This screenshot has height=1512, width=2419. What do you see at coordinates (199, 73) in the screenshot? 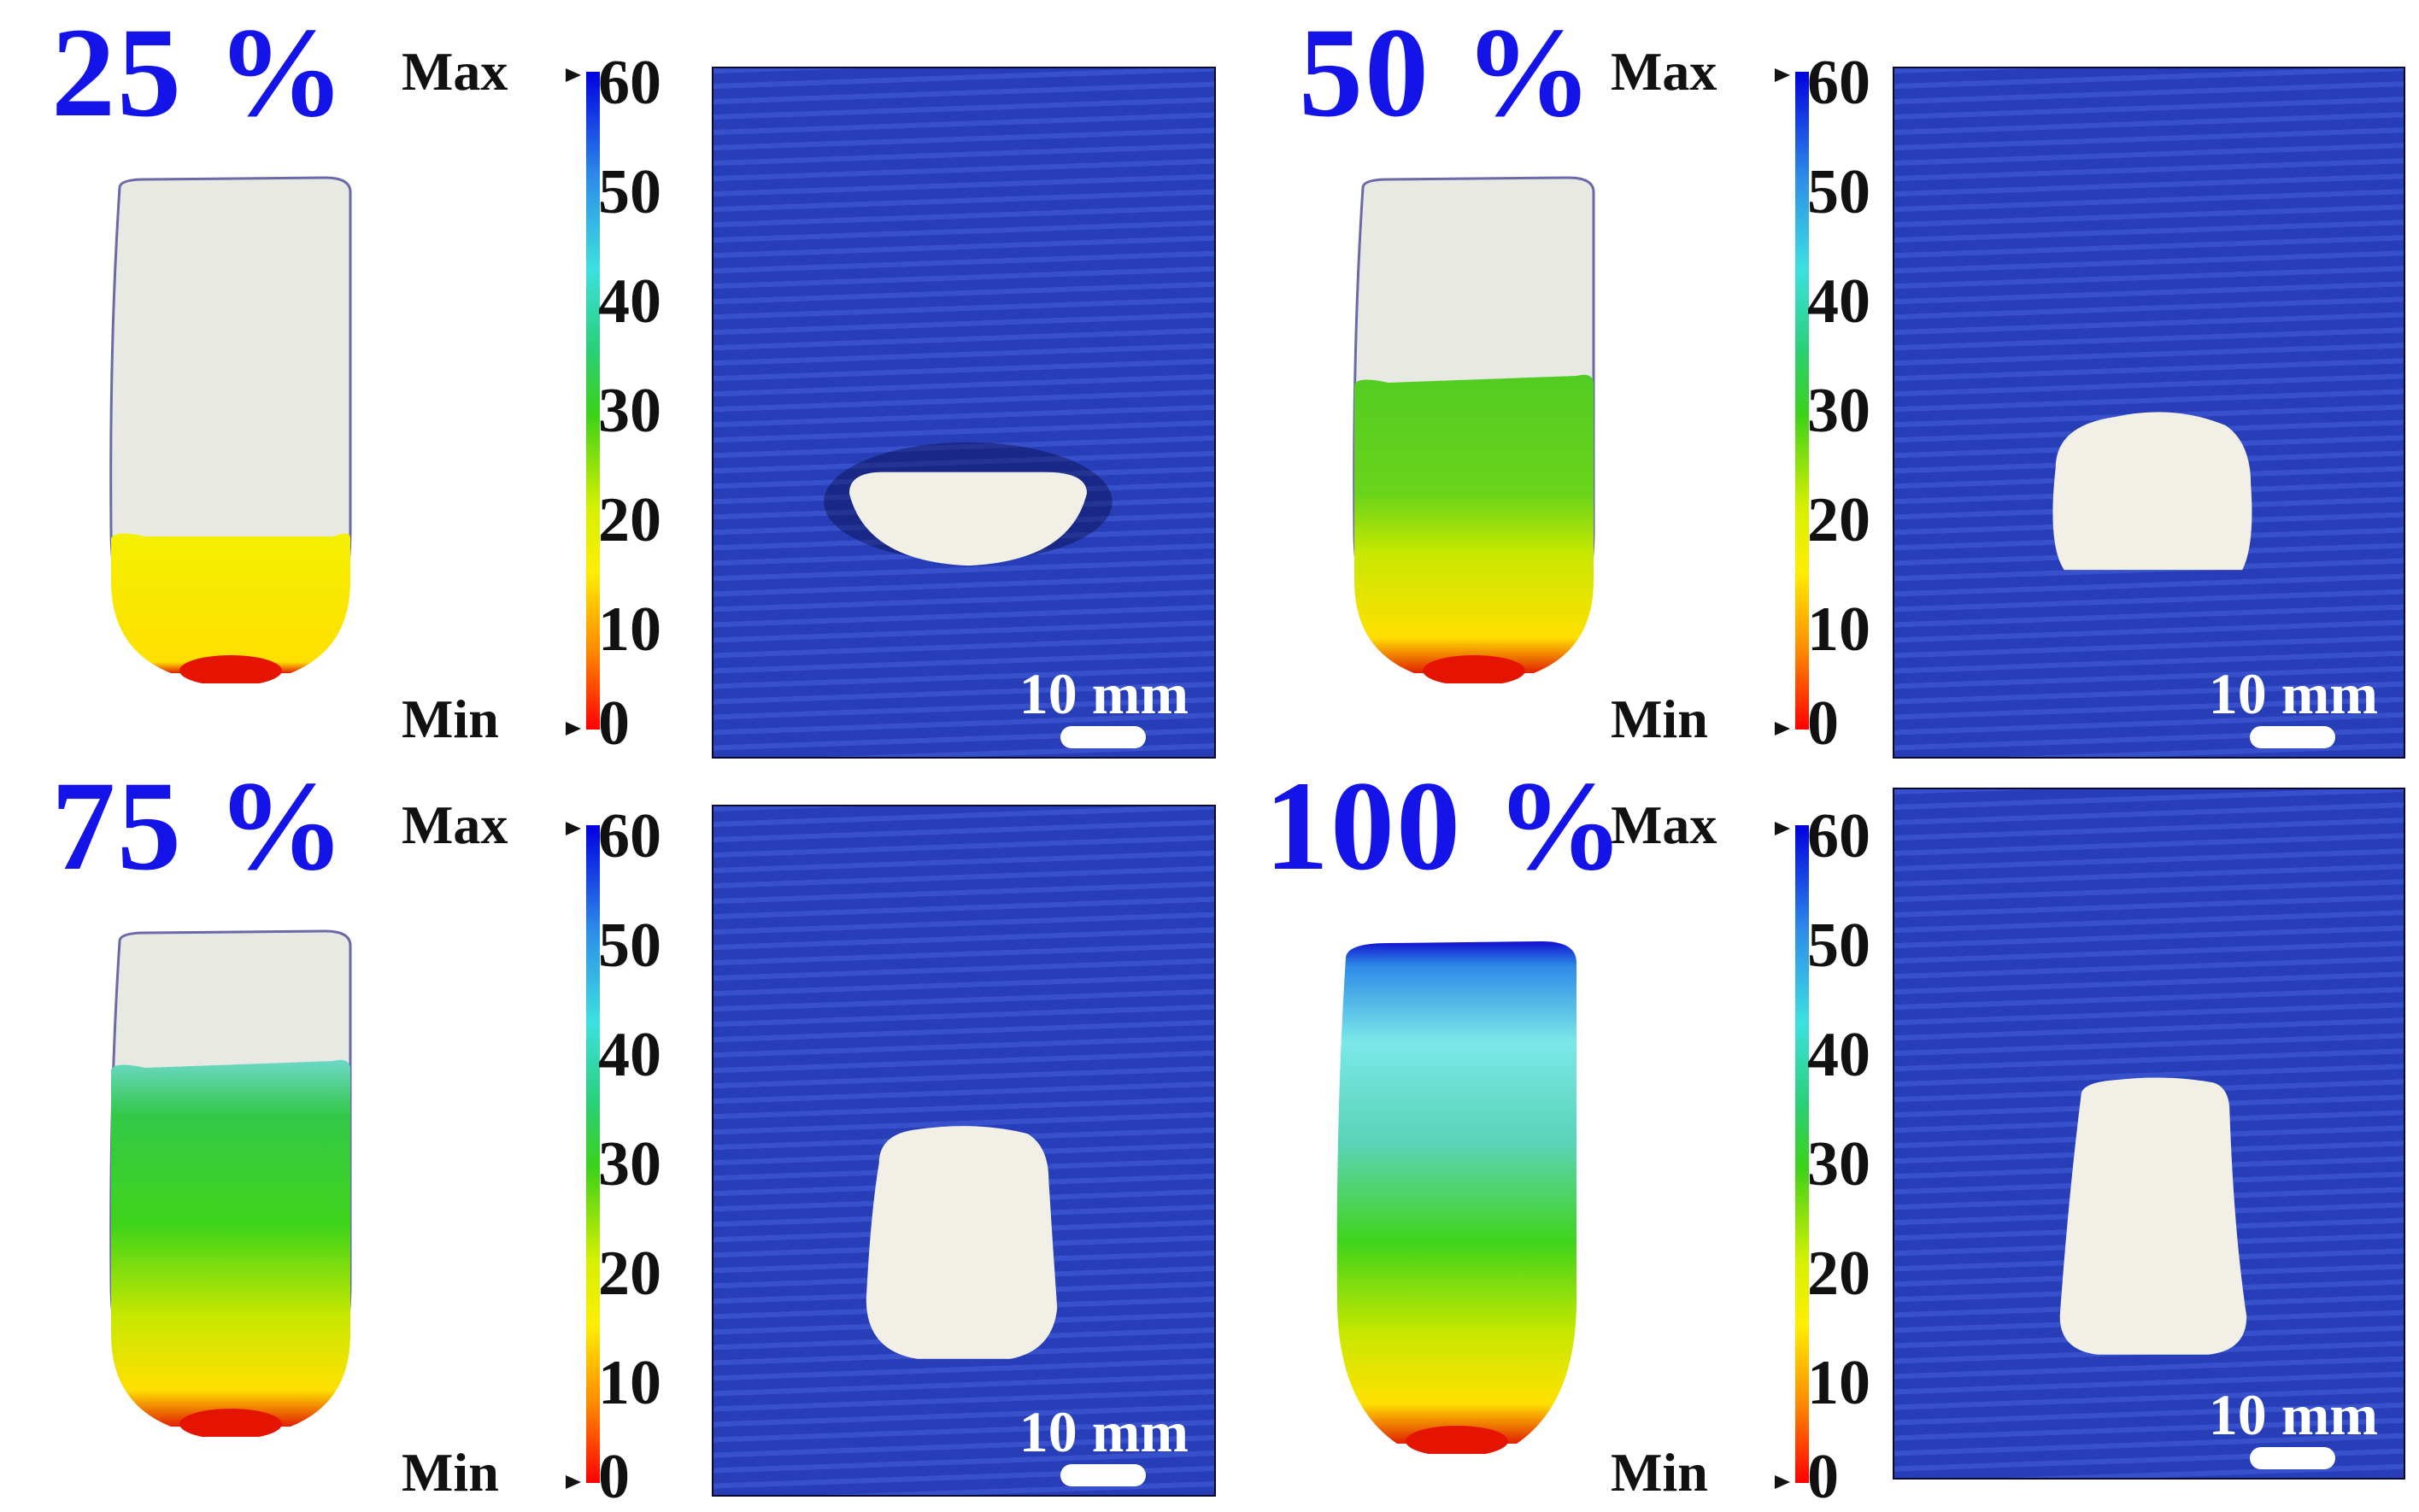
I see `fill-percent-label: 25 %` at bounding box center [199, 73].